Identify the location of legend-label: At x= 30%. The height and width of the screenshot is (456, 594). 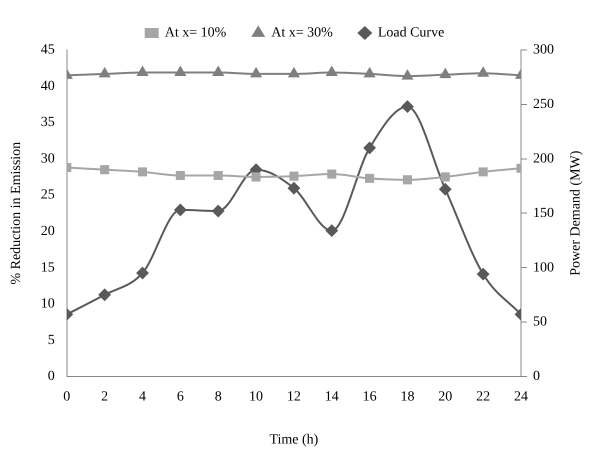
(302, 33).